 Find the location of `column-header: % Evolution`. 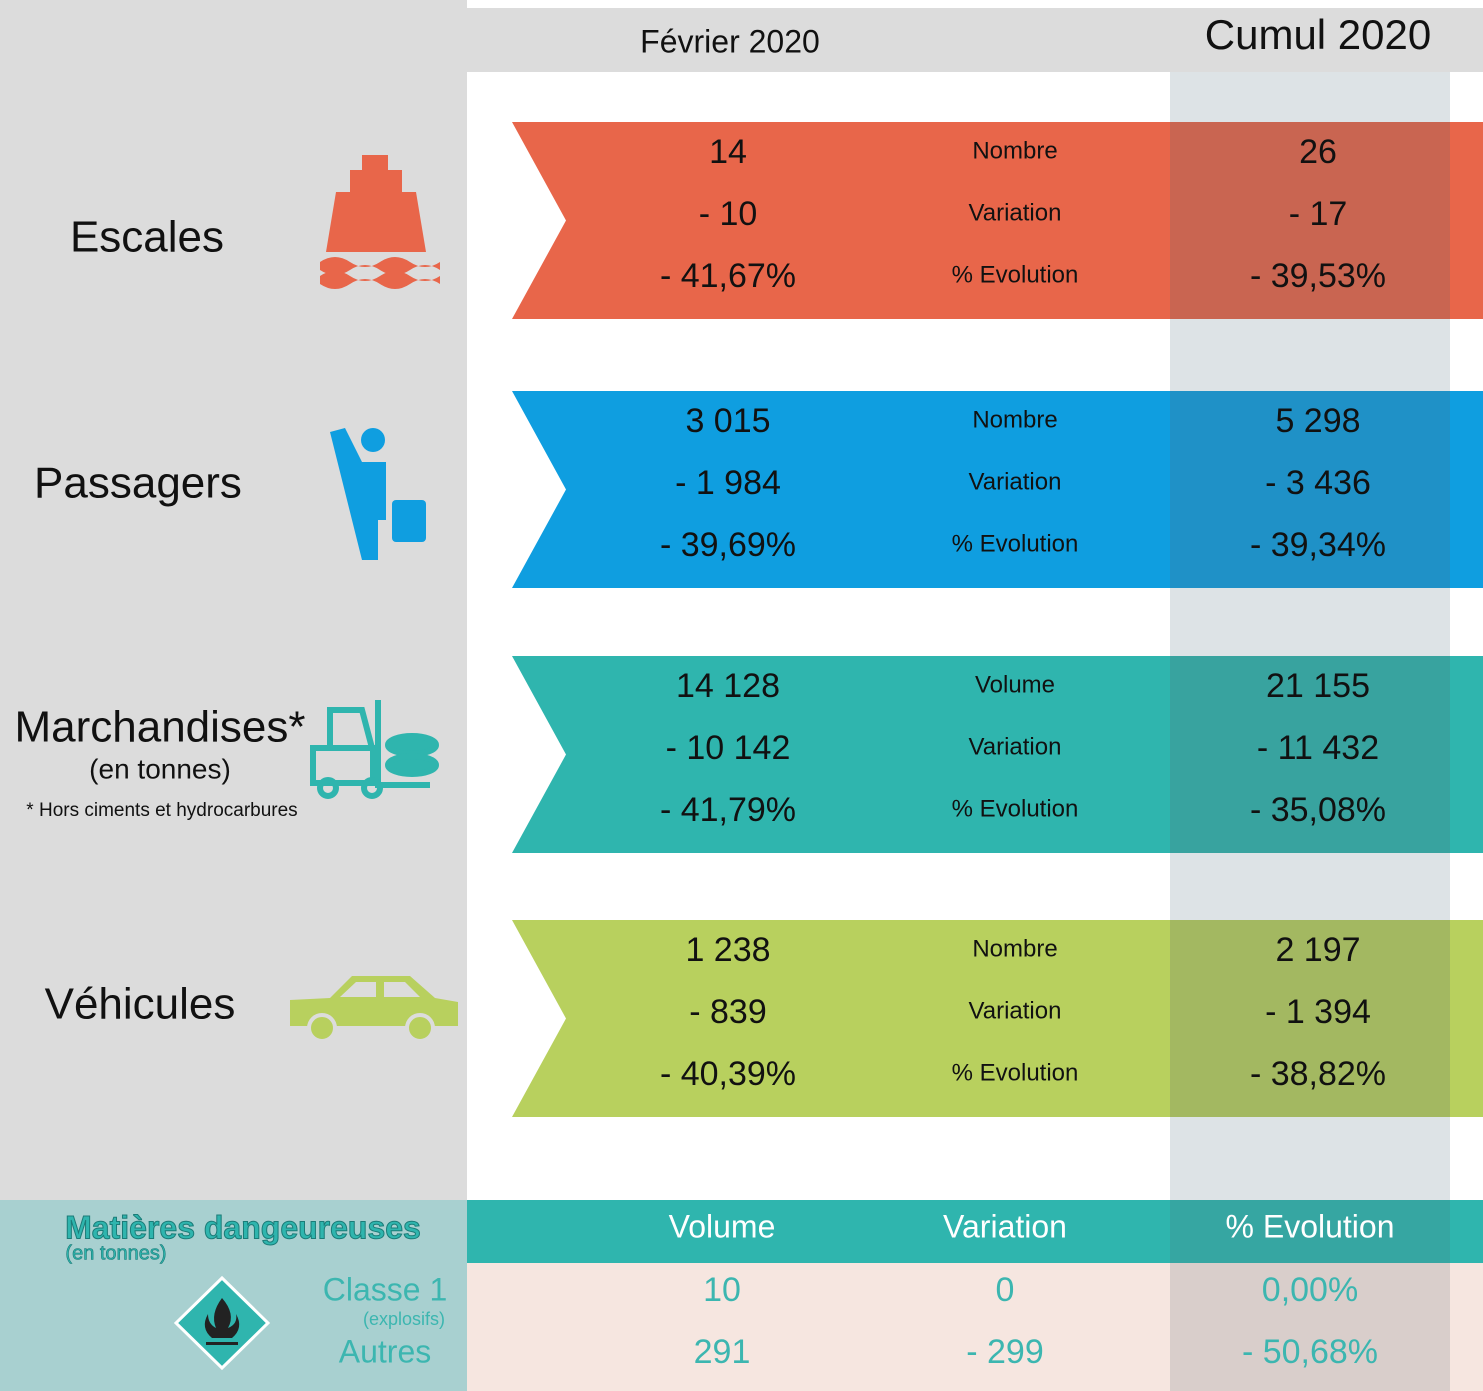

column-header: % Evolution is located at coordinates (1310, 1226).